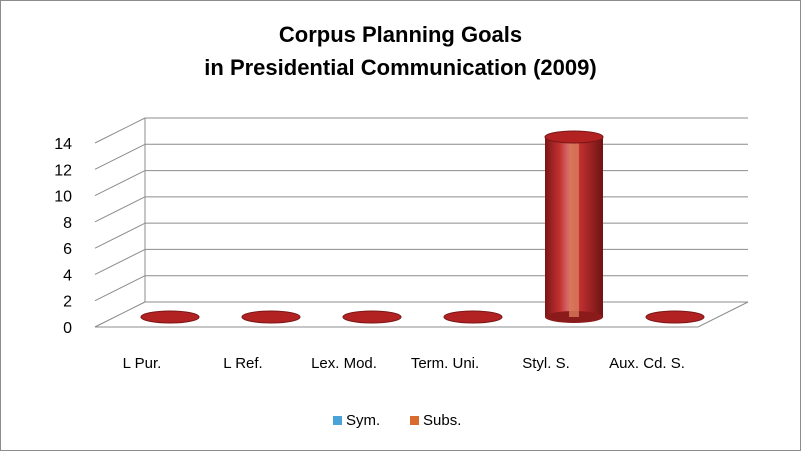  Describe the element at coordinates (400, 67) in the screenshot. I see `chart-title-line-2: in Presidential Communication (2009)` at that location.